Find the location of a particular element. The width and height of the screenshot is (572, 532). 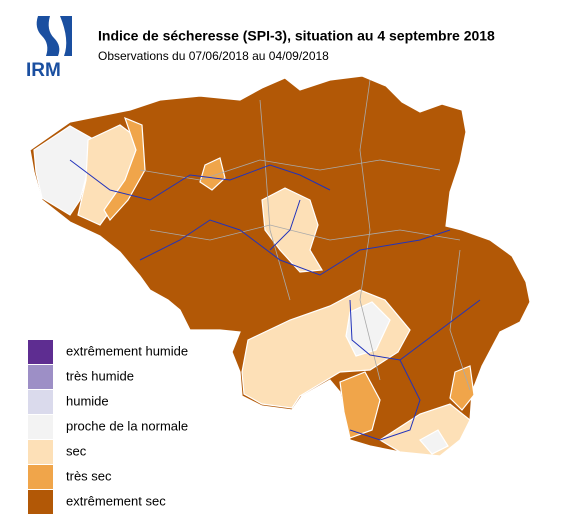

subtitle: Observations du 07/06/2018 au 04/09/2018 is located at coordinates (213, 56).